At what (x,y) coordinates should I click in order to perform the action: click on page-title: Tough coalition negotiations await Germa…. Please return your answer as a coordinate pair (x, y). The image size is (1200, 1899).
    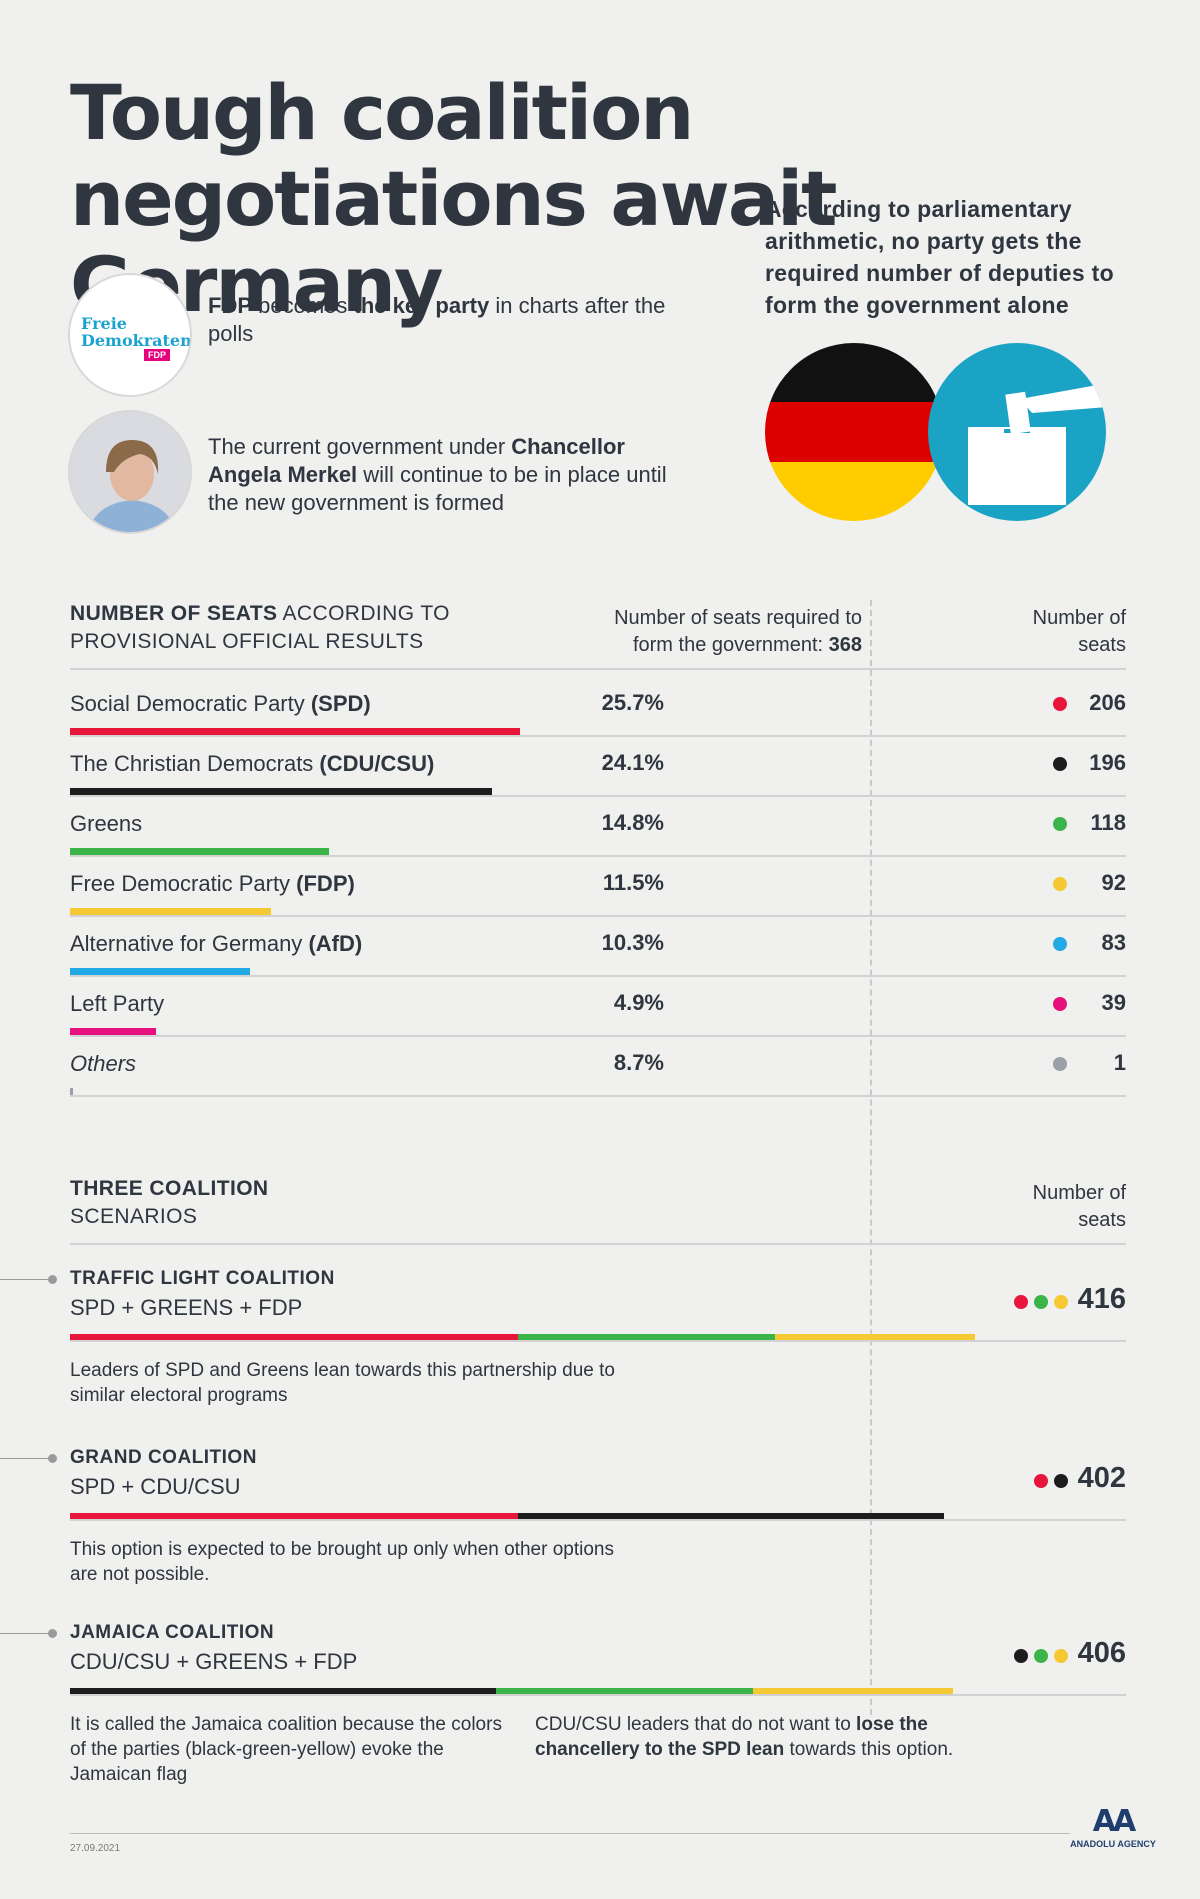
    Looking at the image, I should click on (454, 198).